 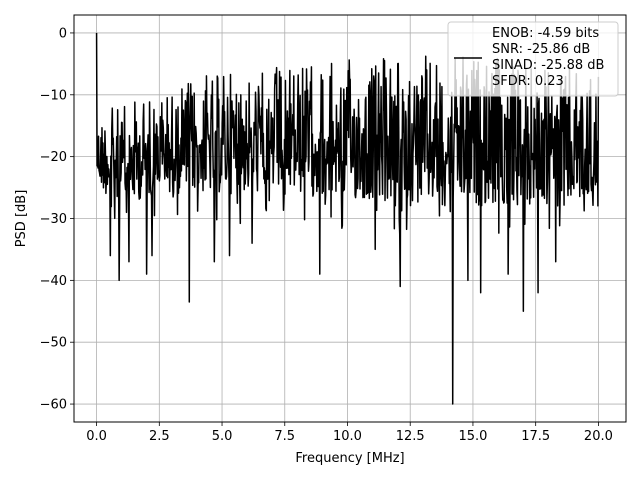 What do you see at coordinates (222, 436) in the screenshot?
I see `x-tick-label: 5.0` at bounding box center [222, 436].